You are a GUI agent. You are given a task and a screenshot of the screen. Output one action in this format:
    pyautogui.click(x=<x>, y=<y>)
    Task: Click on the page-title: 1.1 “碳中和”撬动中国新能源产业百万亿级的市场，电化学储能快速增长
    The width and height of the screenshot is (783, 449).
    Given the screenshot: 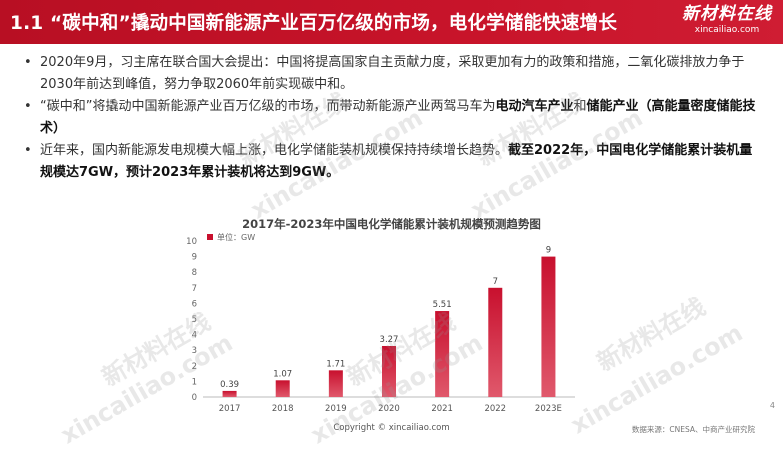 What is the action you would take?
    pyautogui.click(x=314, y=23)
    